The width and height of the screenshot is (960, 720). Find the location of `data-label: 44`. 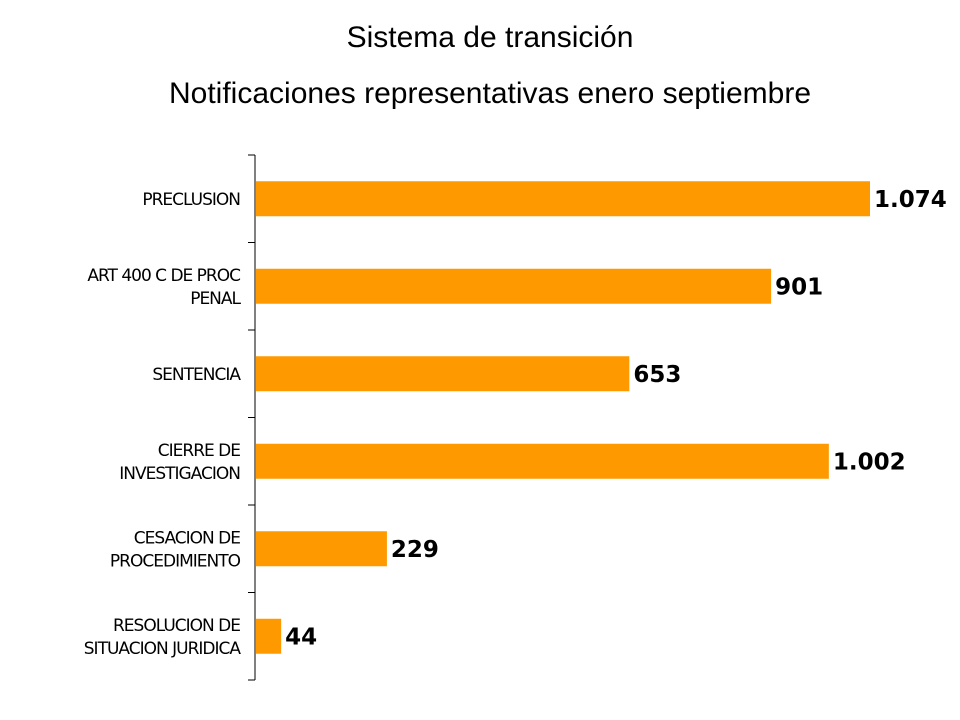

data-label: 44 is located at coordinates (301, 637).